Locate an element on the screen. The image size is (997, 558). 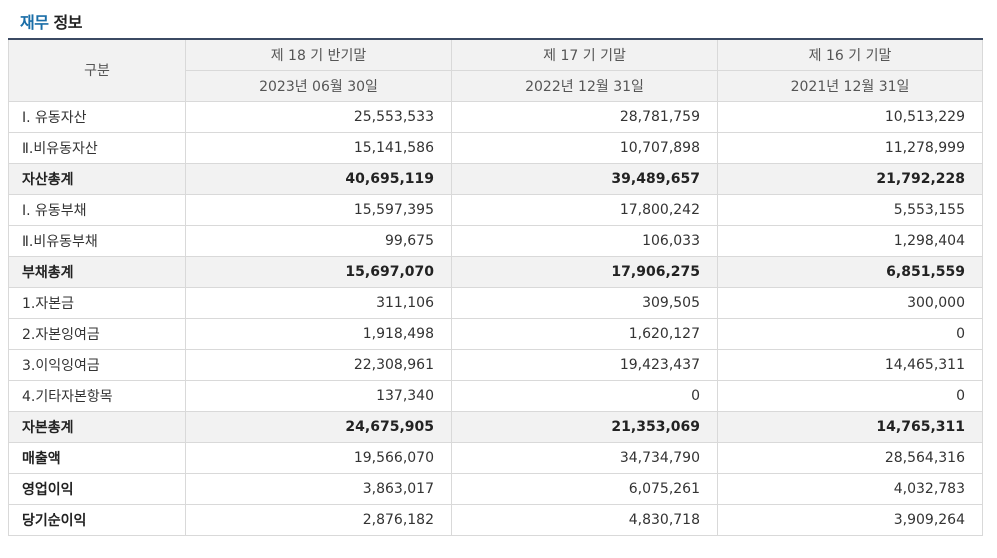
table-row: 영업이익 3,863,017 6,075,261 4,032,783 is located at coordinates (495, 488).